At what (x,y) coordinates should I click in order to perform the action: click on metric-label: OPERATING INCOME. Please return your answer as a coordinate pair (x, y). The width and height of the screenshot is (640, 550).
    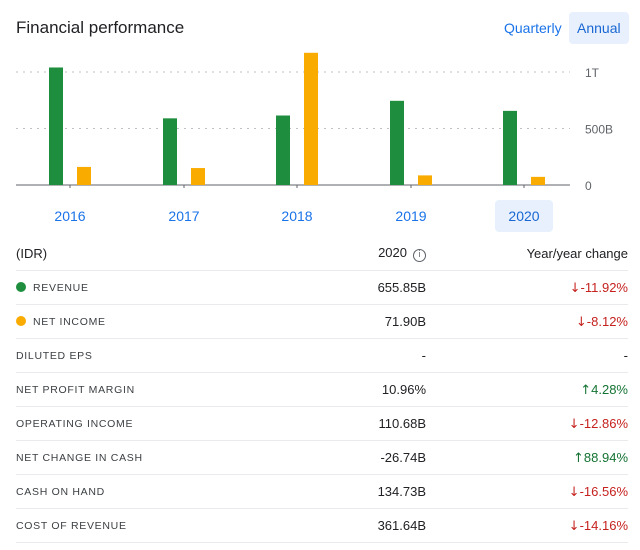
    Looking at the image, I should click on (126, 423).